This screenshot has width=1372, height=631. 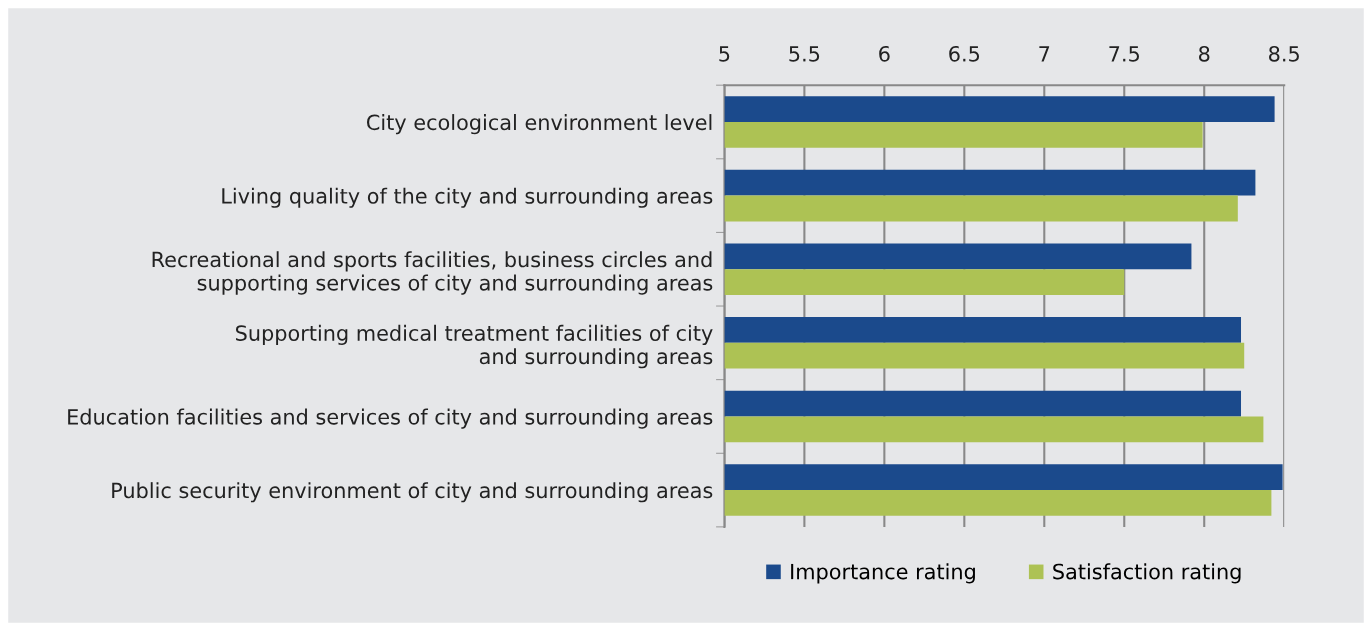 I want to click on y-tick-label: Living quality of the city and surrounding areas, so click(x=467, y=197).